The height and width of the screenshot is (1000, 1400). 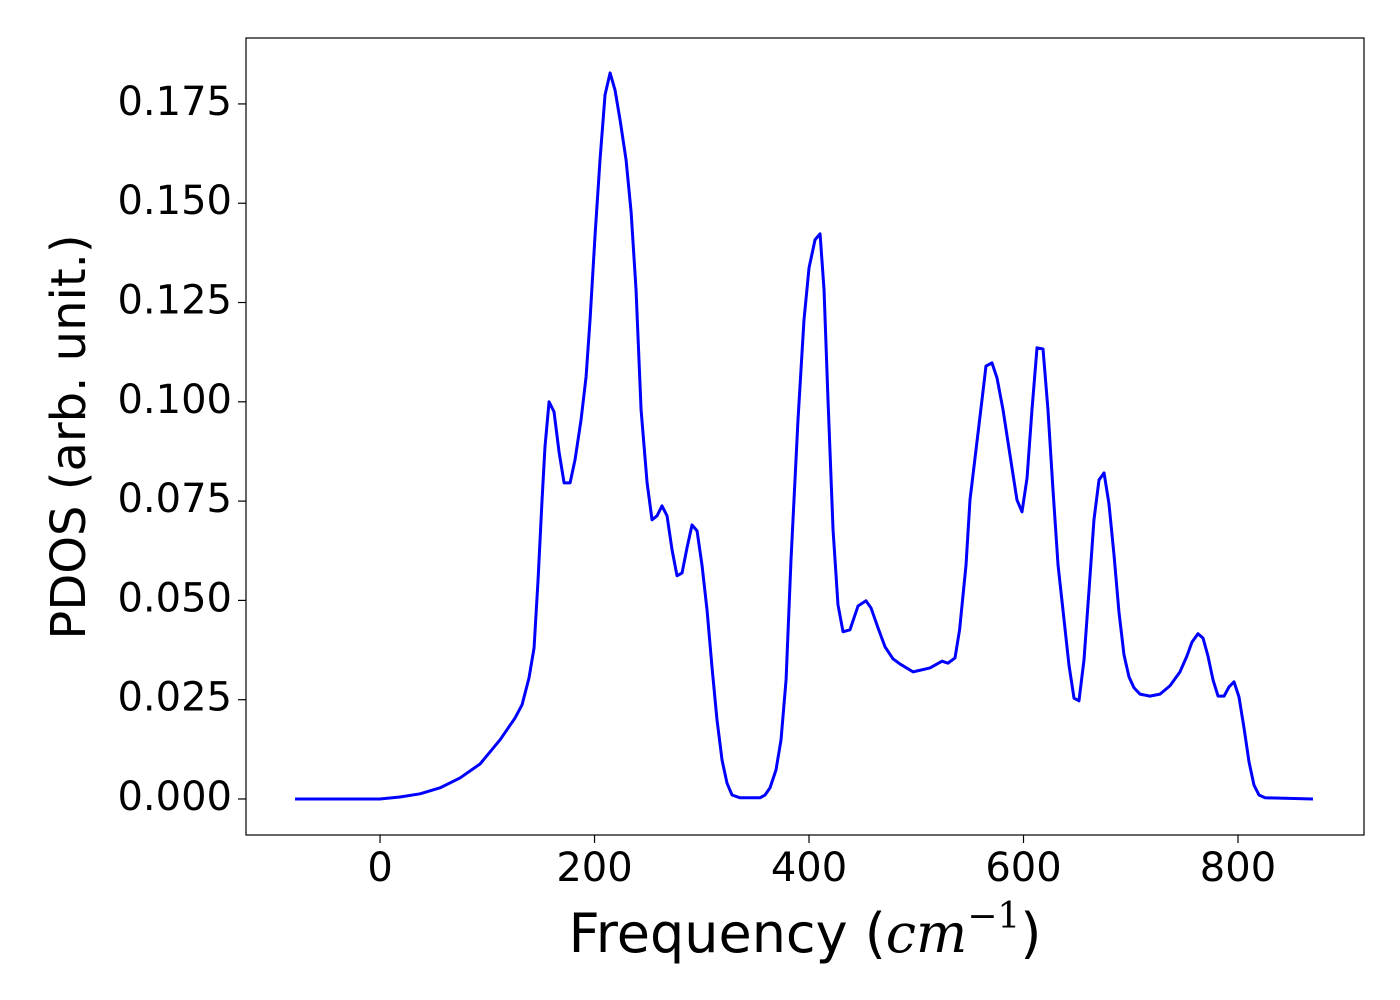 I want to click on y-tick-label: 0.175, so click(x=174, y=102).